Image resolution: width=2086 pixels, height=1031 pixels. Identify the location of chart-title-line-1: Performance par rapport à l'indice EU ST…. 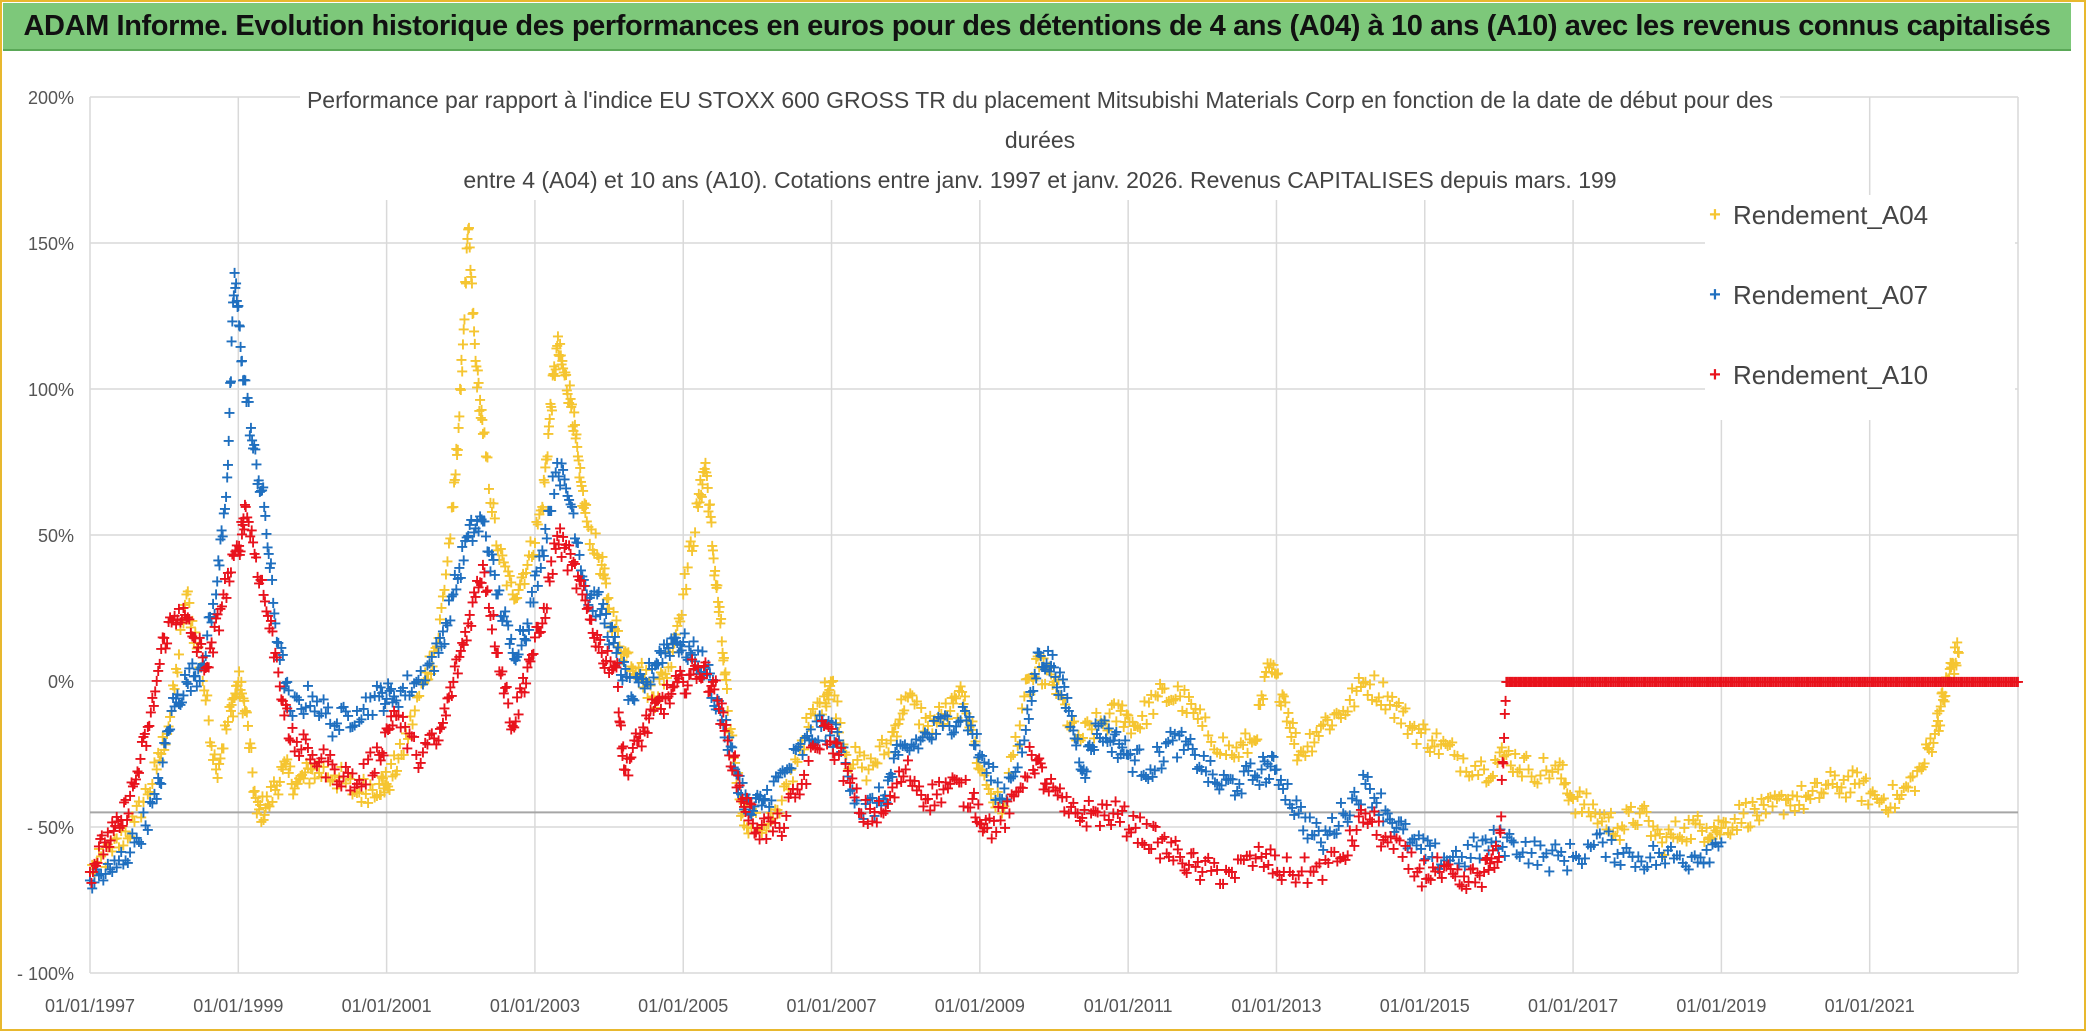
(1040, 100).